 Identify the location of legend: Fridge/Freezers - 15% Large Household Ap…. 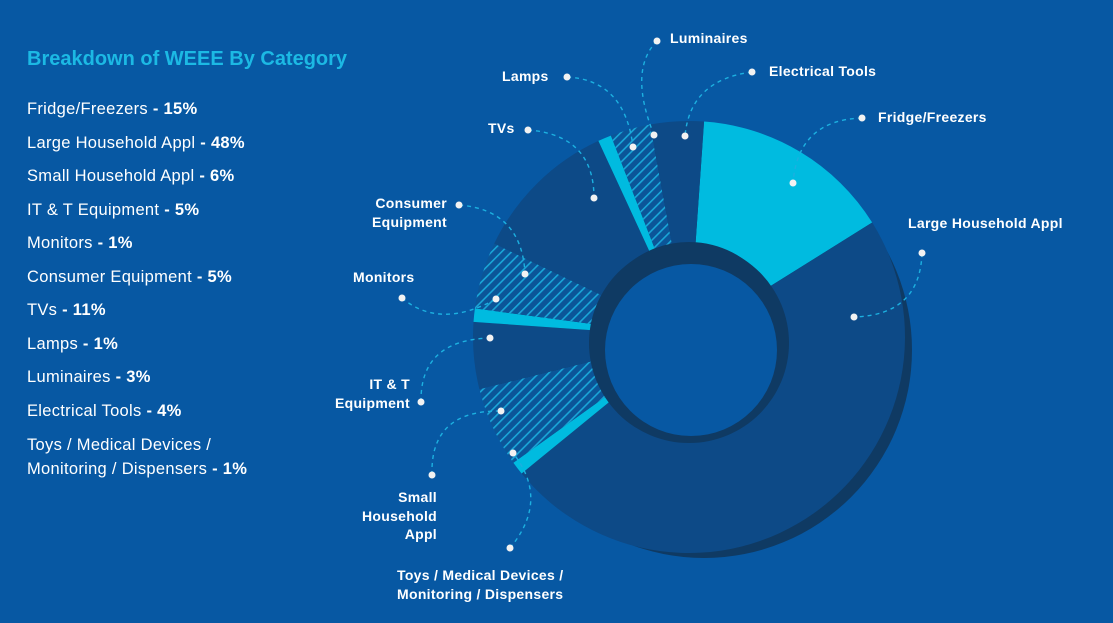
(137, 288).